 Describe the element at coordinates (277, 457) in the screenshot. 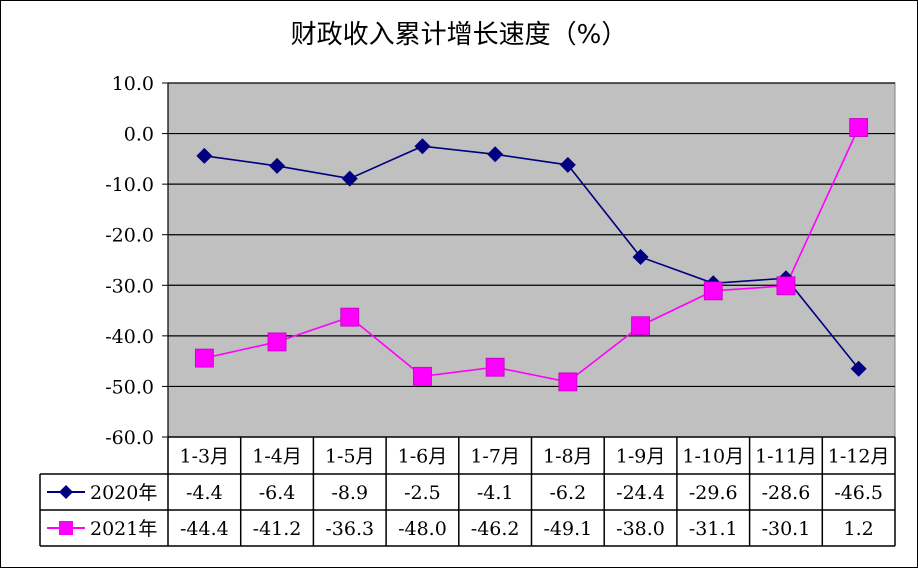

I see `x-tick-label: 1-4月` at that location.